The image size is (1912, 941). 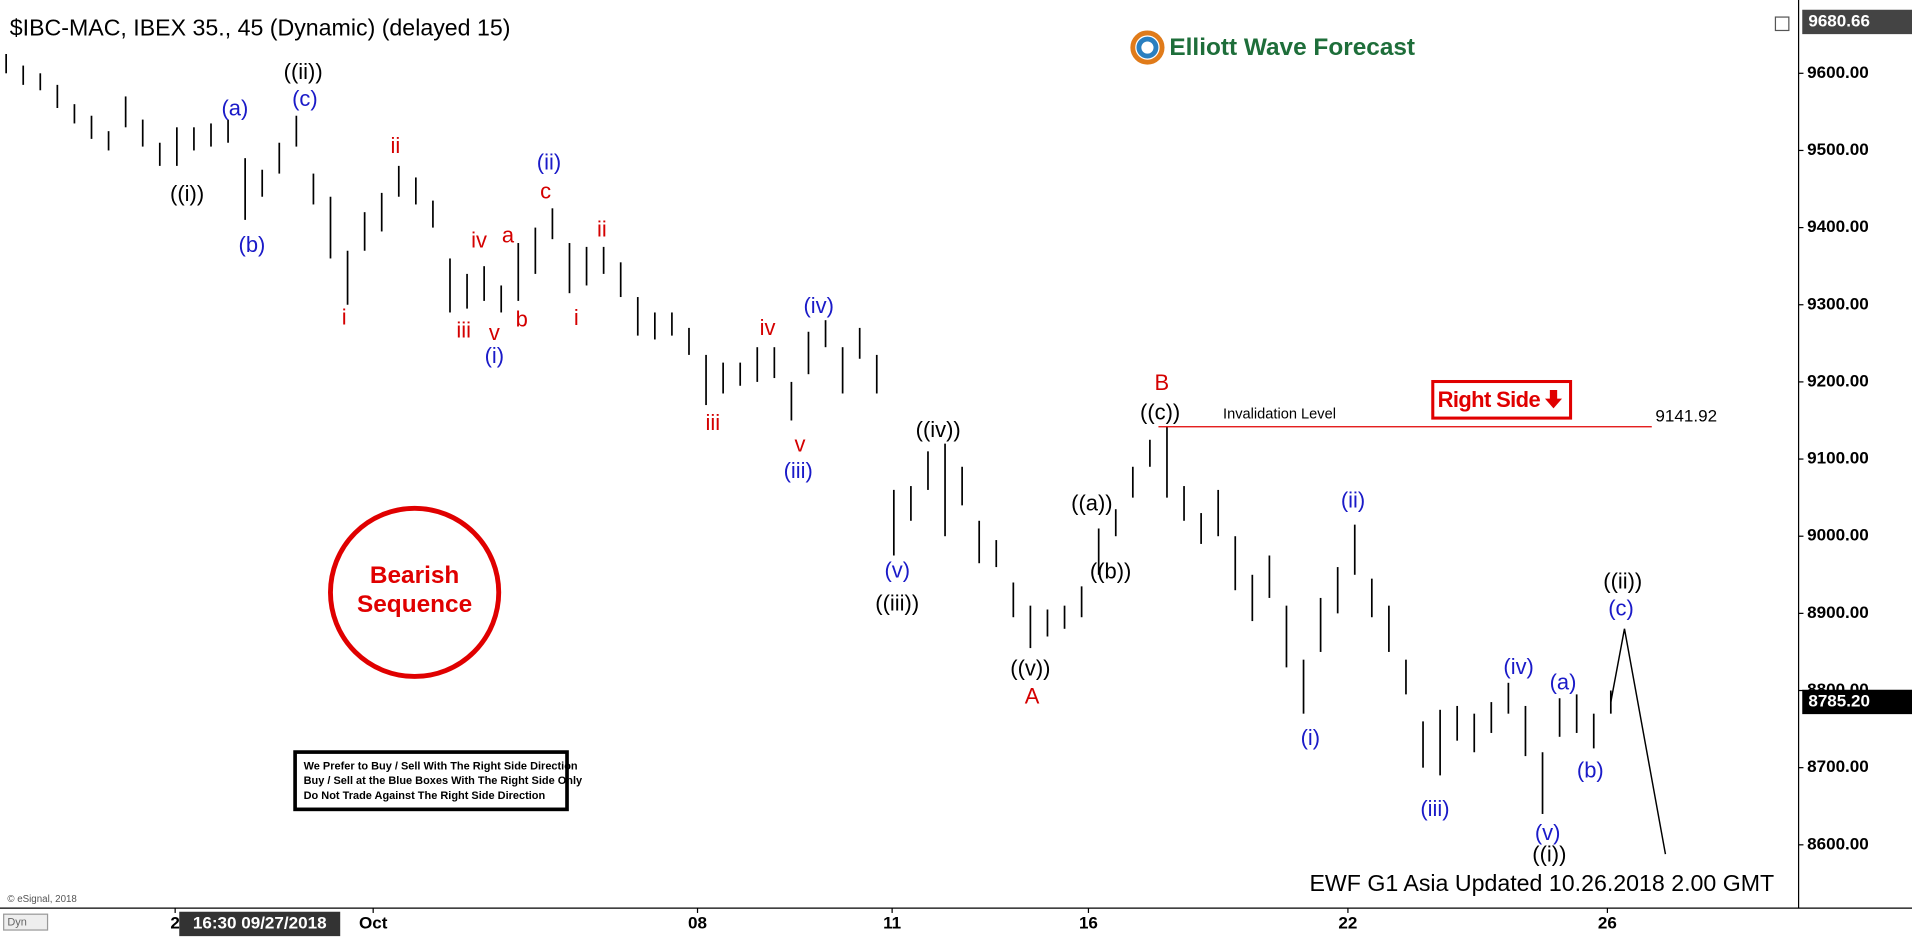 I want to click on logo: Elliott Wave Forecast, so click(x=1272, y=47).